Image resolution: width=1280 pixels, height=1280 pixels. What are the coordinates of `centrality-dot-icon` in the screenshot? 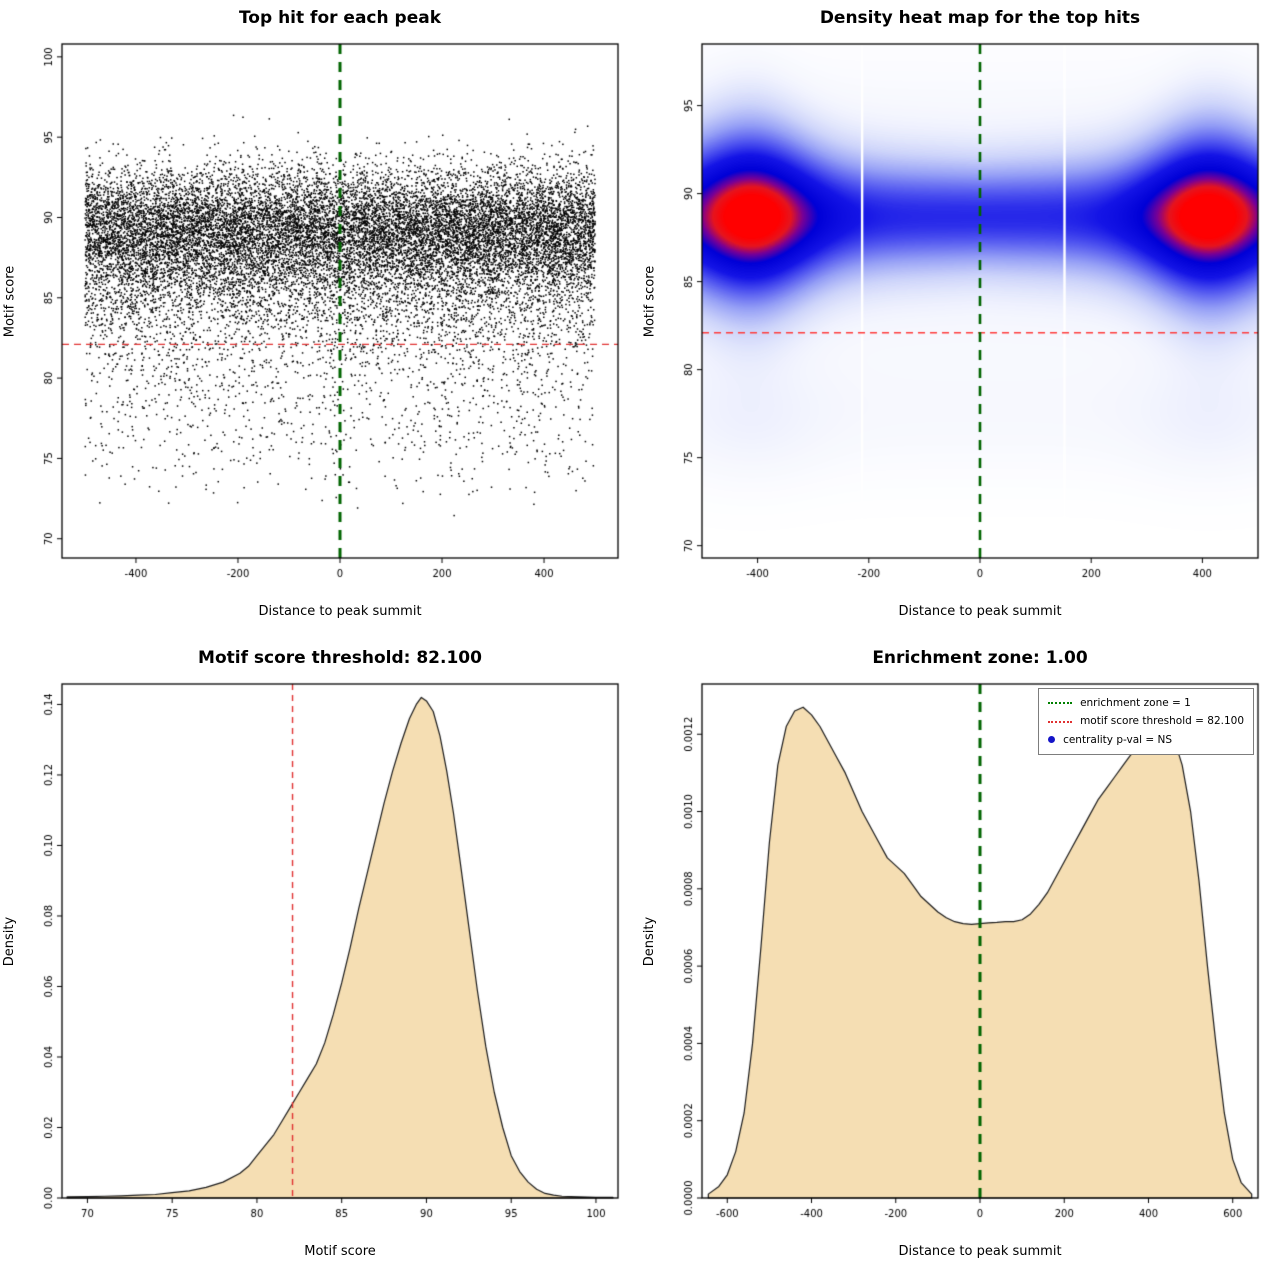 It's located at (1052, 740).